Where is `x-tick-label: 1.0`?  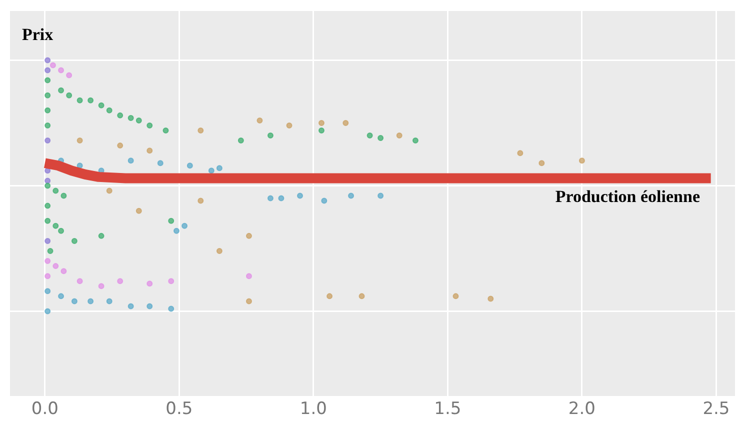
x-tick-label: 1.0 is located at coordinates (313, 409).